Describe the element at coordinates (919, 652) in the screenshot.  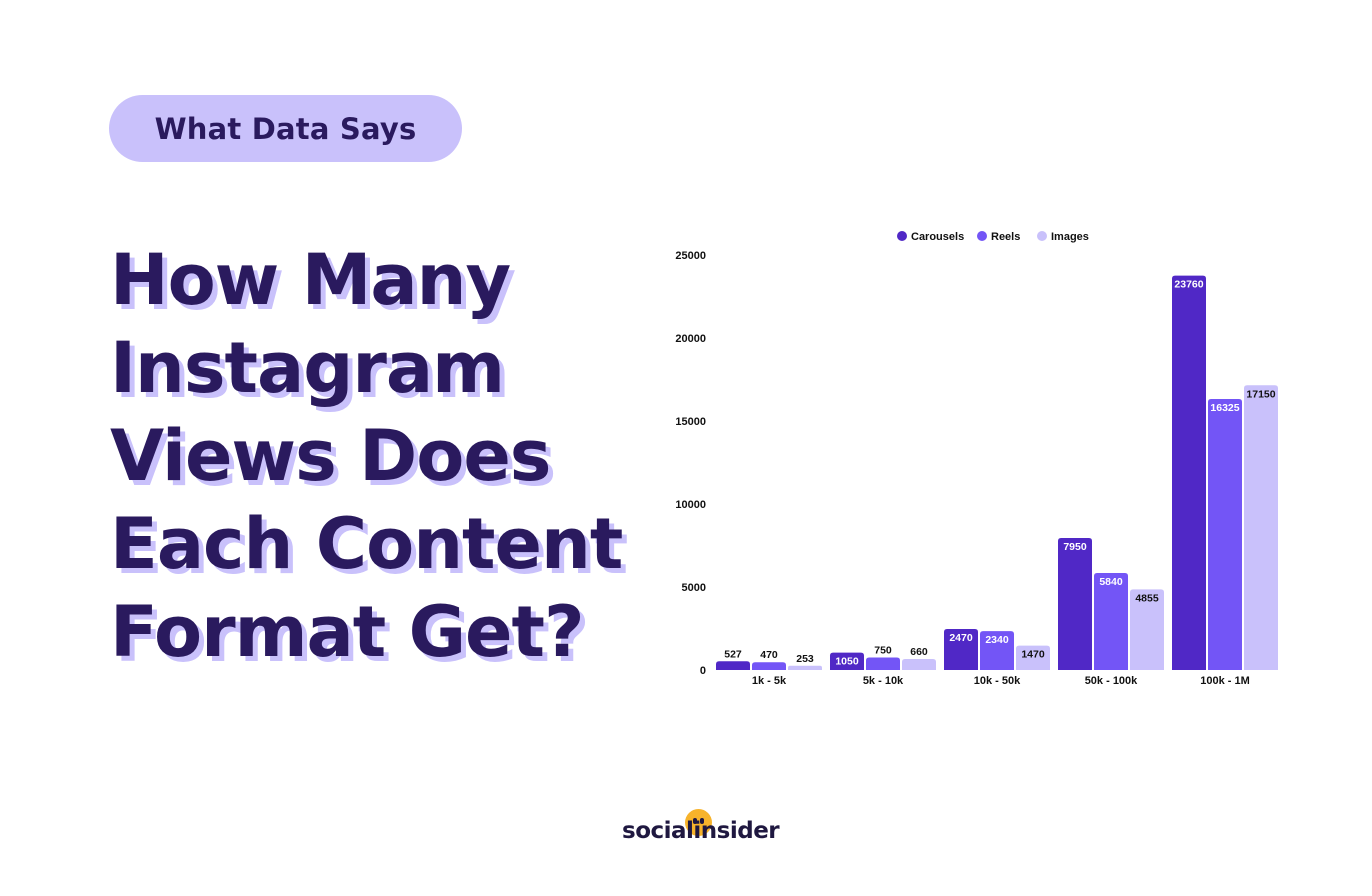
I see `data-label: 660` at that location.